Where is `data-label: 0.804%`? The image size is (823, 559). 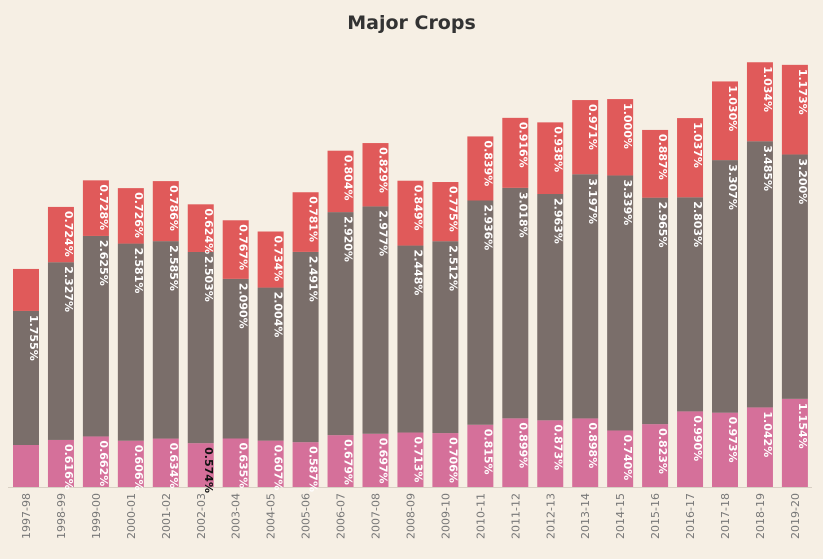 data-label: 0.804% is located at coordinates (348, 178).